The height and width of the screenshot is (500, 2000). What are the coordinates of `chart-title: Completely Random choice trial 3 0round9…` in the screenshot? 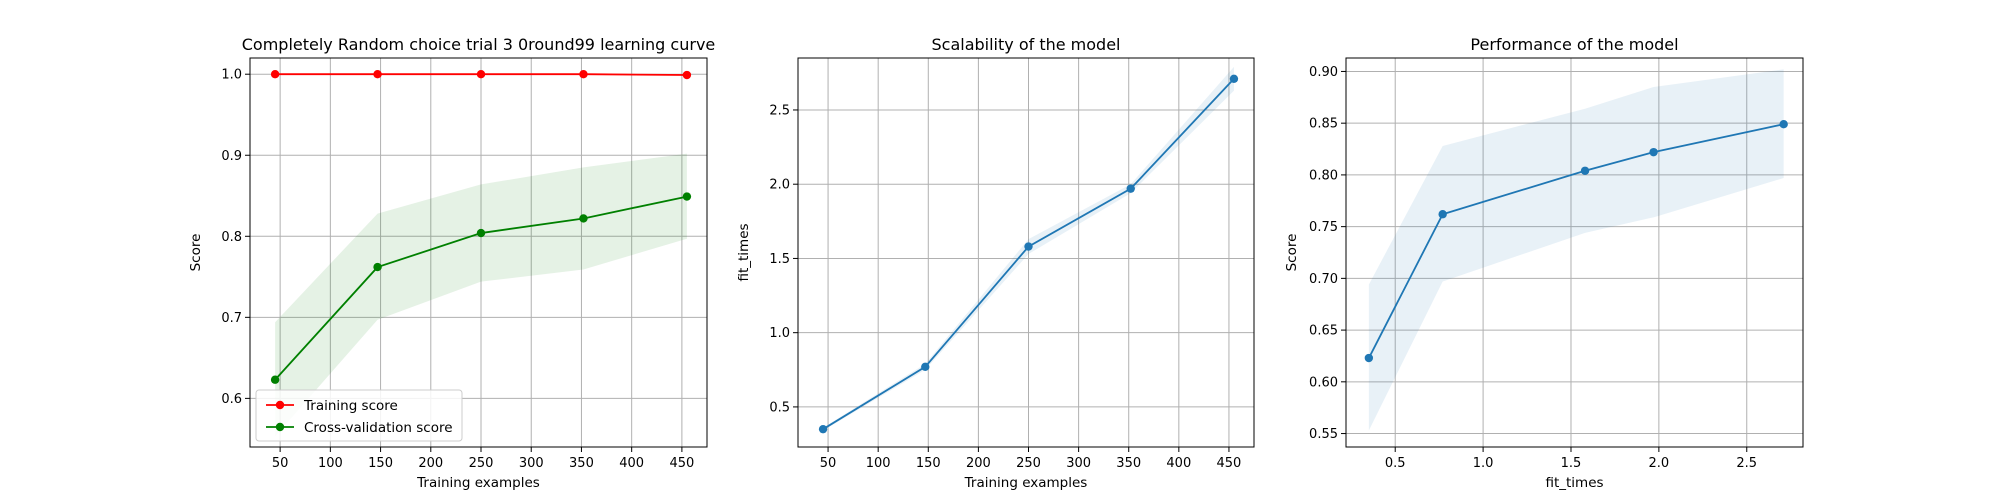 It's located at (479, 44).